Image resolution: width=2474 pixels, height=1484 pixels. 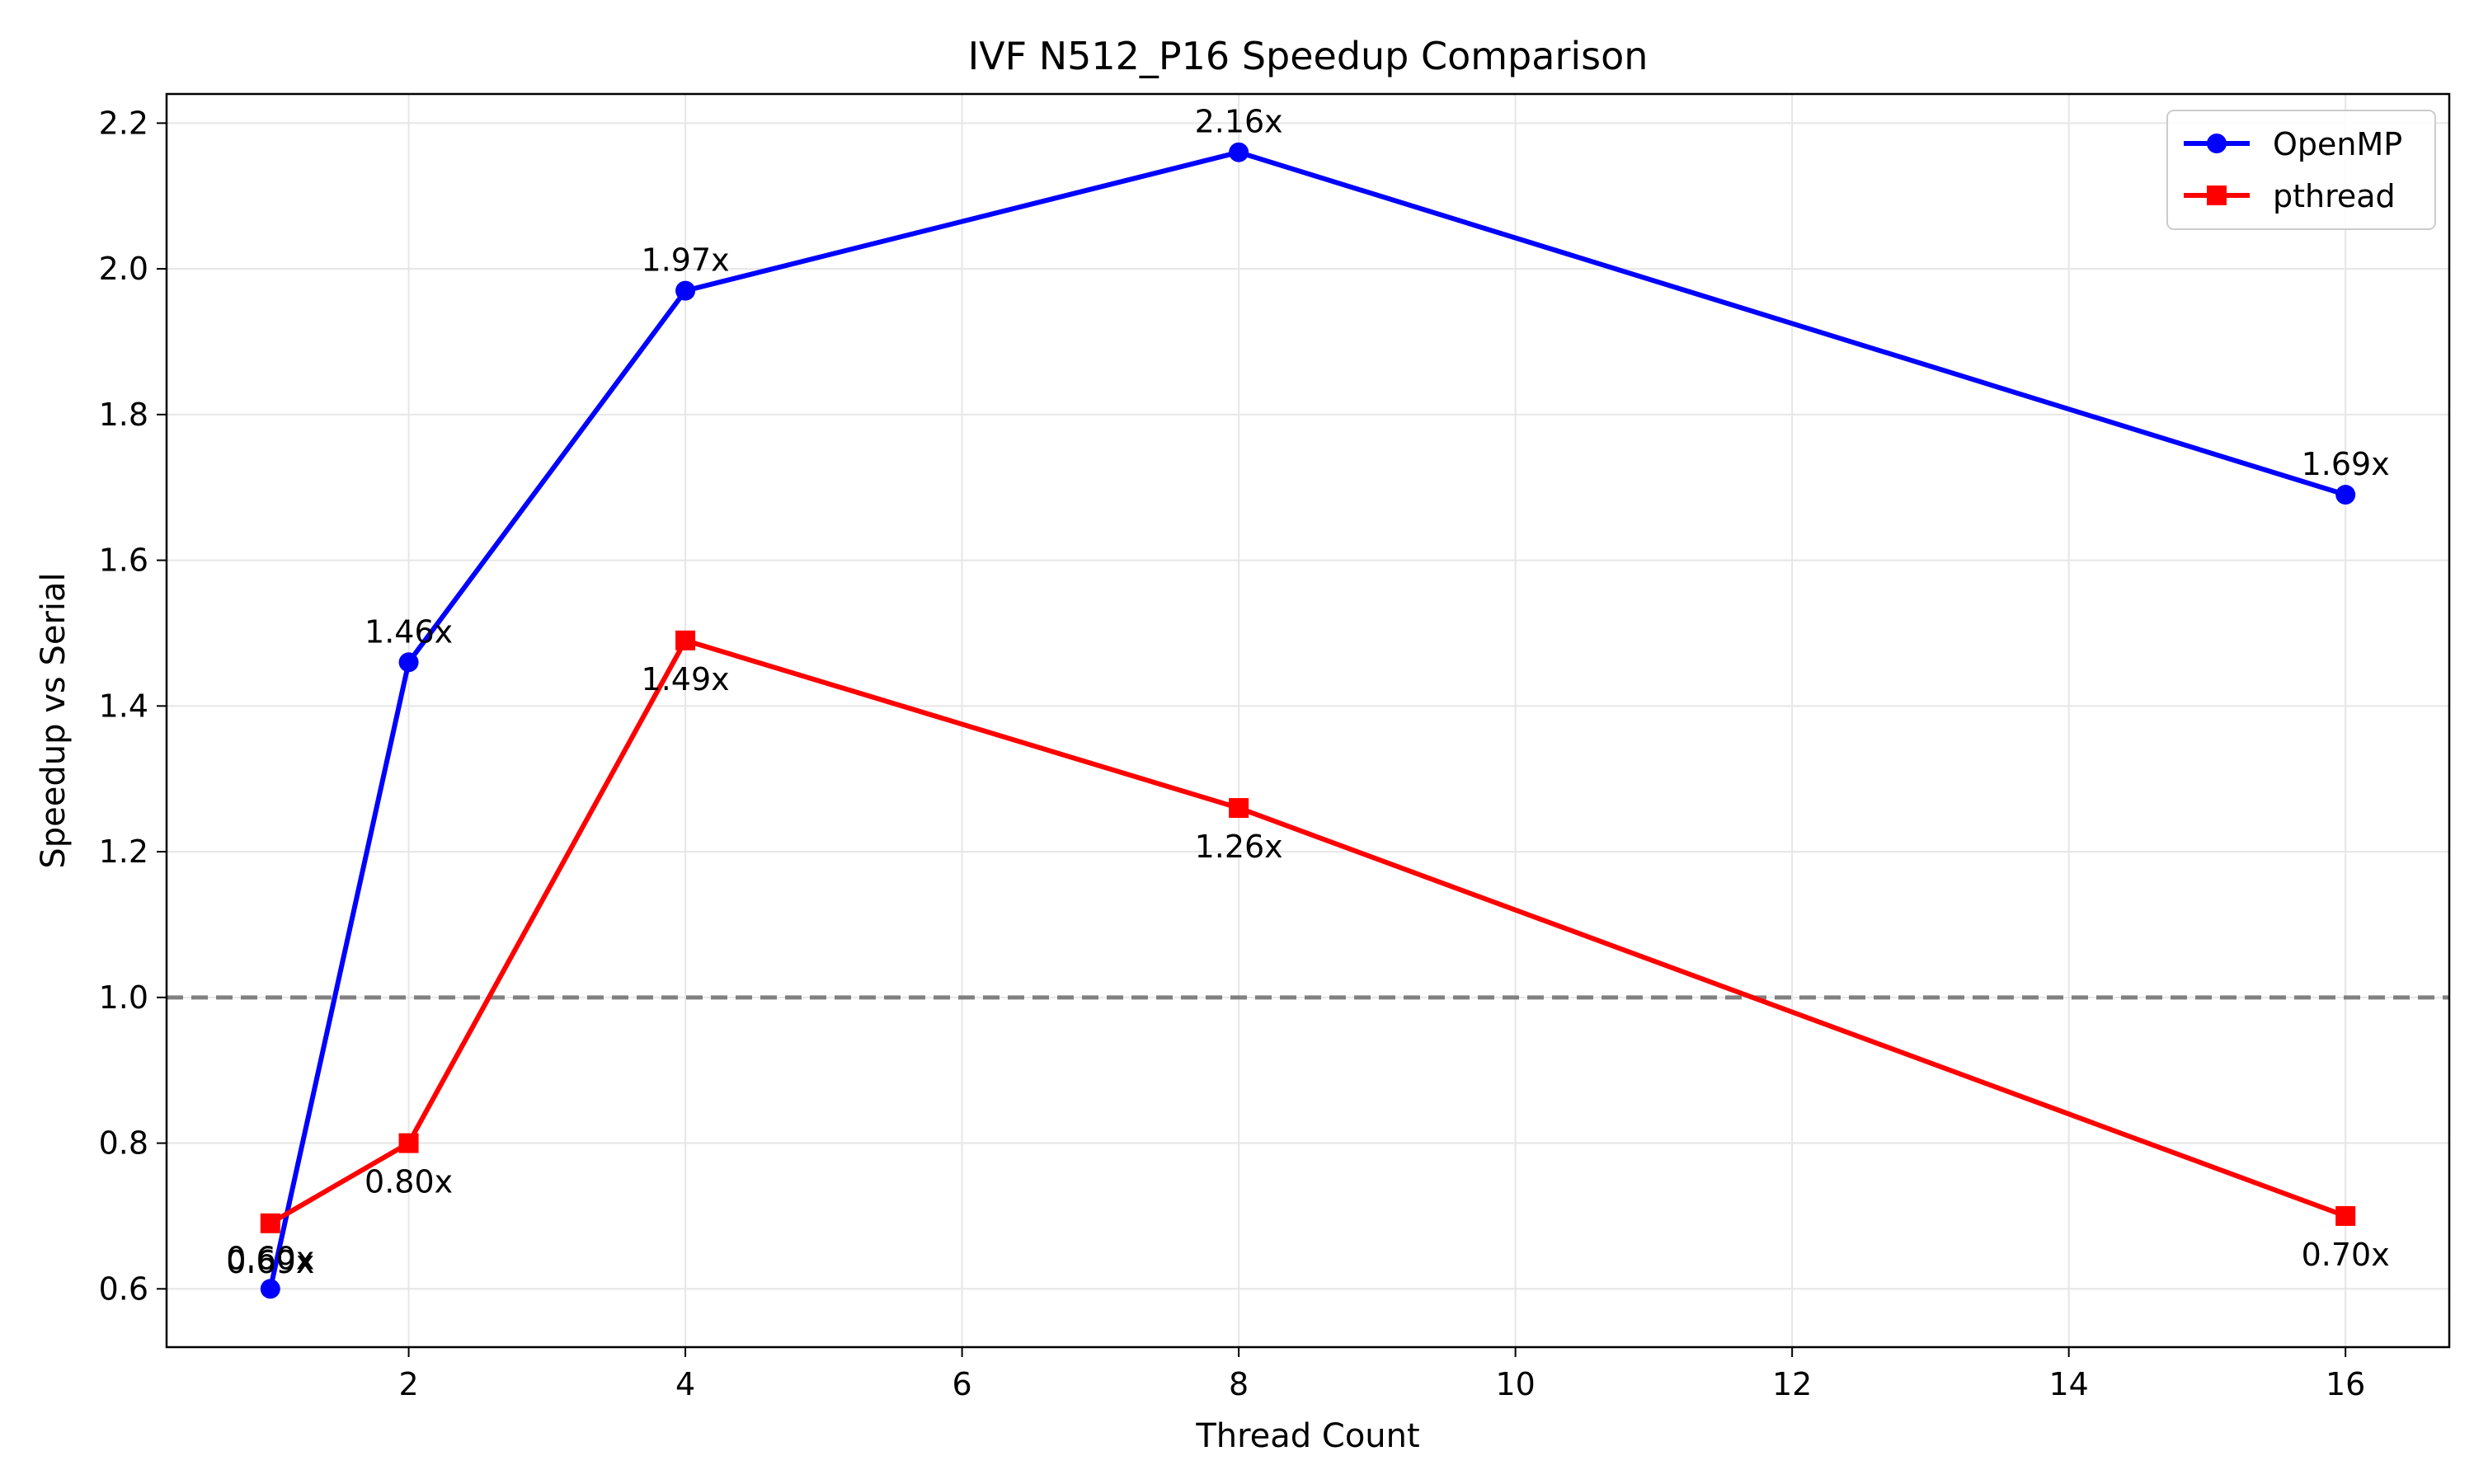 I want to click on pthread-data-label: 0.69x, so click(x=270, y=1262).